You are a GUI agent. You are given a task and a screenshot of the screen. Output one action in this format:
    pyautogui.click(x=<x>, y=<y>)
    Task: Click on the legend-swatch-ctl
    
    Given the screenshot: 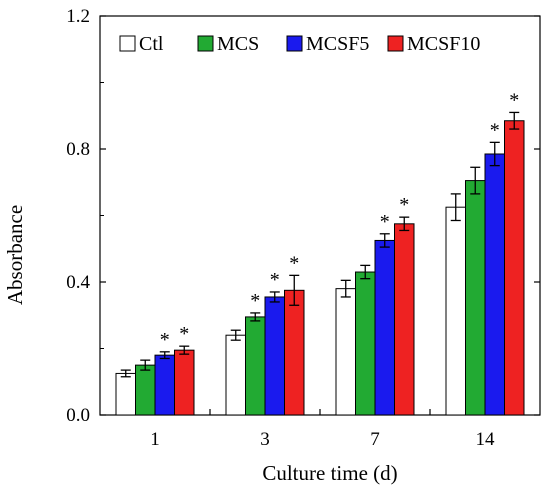 What is the action you would take?
    pyautogui.click(x=127, y=43)
    